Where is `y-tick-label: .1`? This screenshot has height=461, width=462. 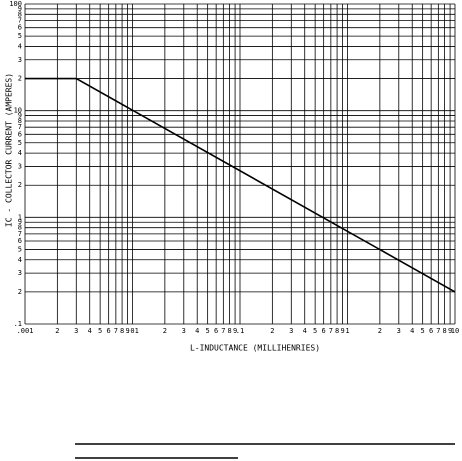
y-tick-label: .1 is located at coordinates (18, 324).